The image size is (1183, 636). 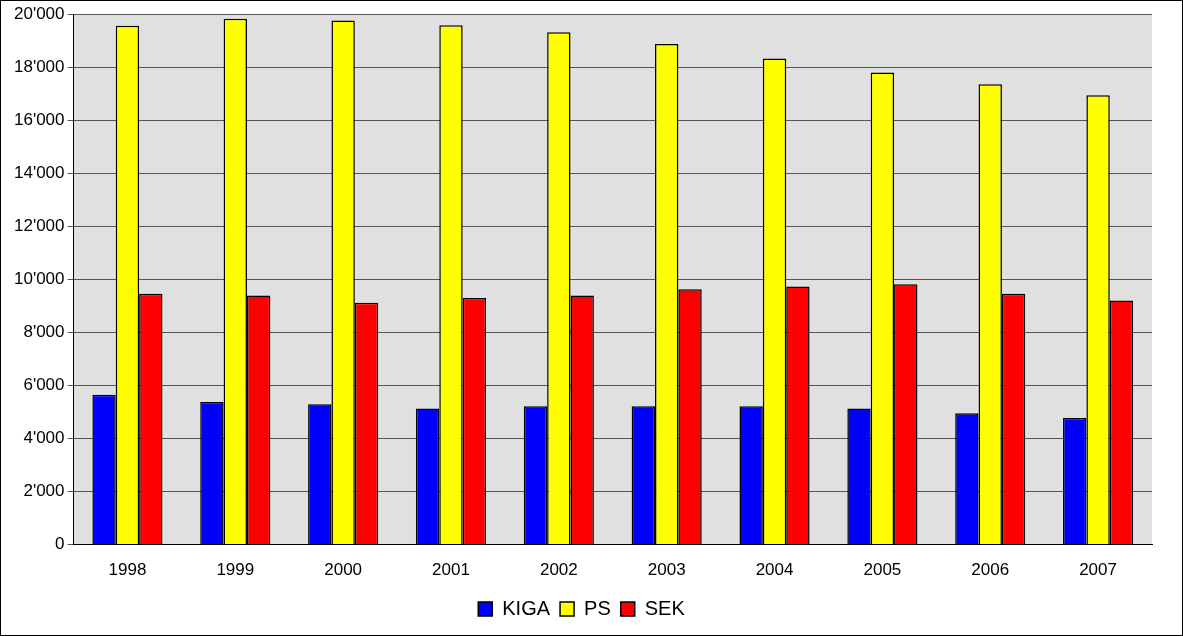 What do you see at coordinates (990, 570) in the screenshot?
I see `x-tick-label: 2006` at bounding box center [990, 570].